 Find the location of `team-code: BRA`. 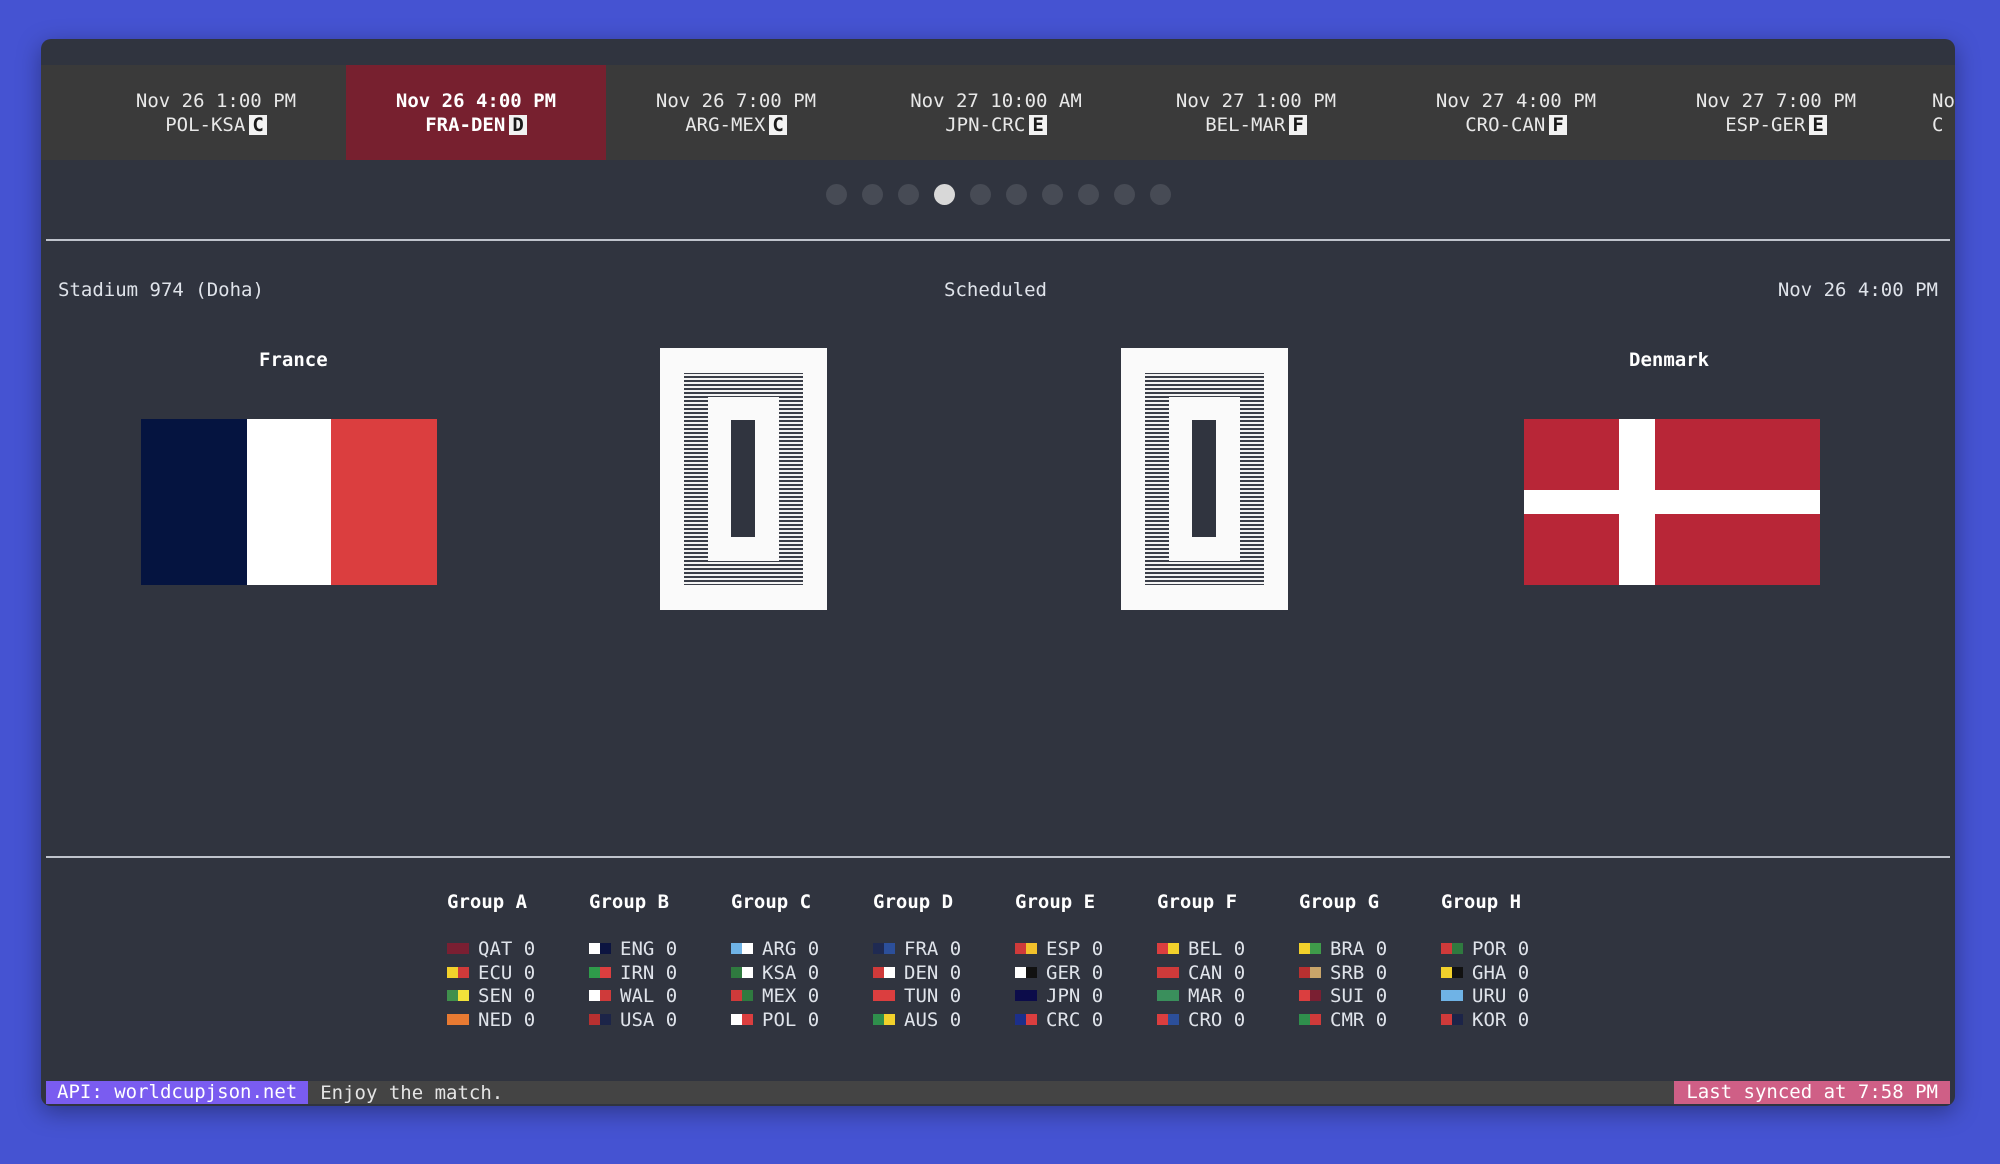

team-code: BRA is located at coordinates (1347, 949).